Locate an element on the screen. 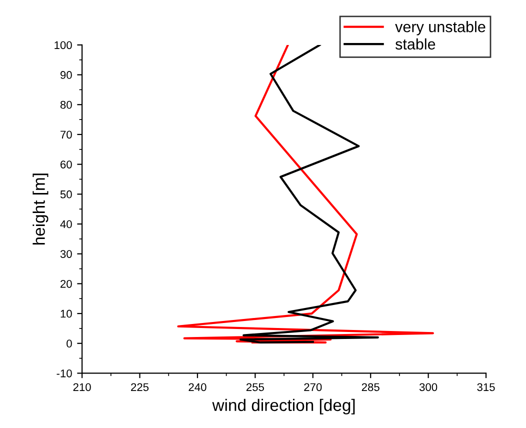 This screenshot has height=428, width=526. y-tick-label: 70 is located at coordinates (66, 134).